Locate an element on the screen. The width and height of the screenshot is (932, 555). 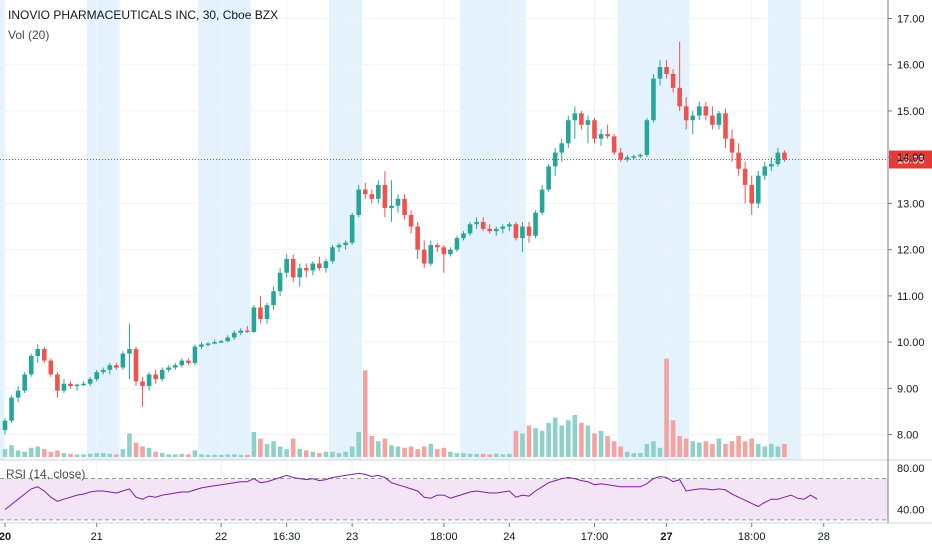
symbol-title: INOVIO PHARMACEUTICALS INC, 30, Cboe BZX is located at coordinates (143, 15).